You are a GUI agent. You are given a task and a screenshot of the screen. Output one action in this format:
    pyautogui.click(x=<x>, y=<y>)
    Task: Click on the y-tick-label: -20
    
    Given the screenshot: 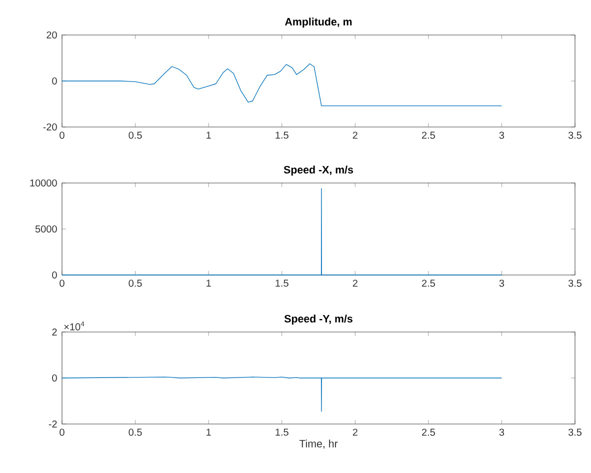 What is the action you would take?
    pyautogui.click(x=50, y=127)
    